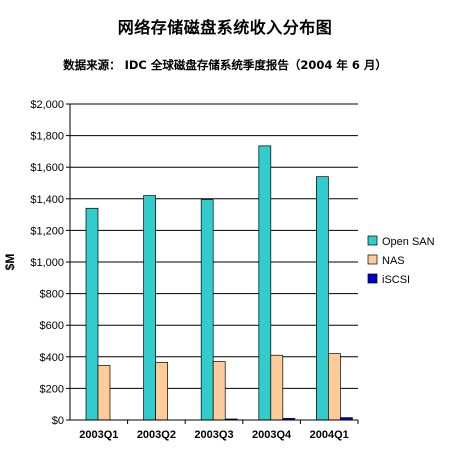  Describe the element at coordinates (52, 295) in the screenshot. I see `y-tick-label: $800` at that location.